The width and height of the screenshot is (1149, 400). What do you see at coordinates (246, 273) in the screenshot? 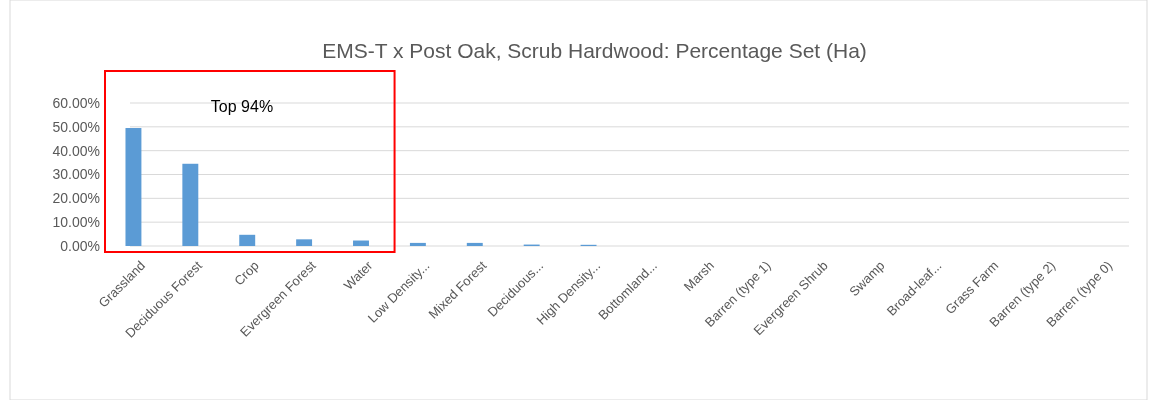
I see `x-tick-label: Crop` at bounding box center [246, 273].